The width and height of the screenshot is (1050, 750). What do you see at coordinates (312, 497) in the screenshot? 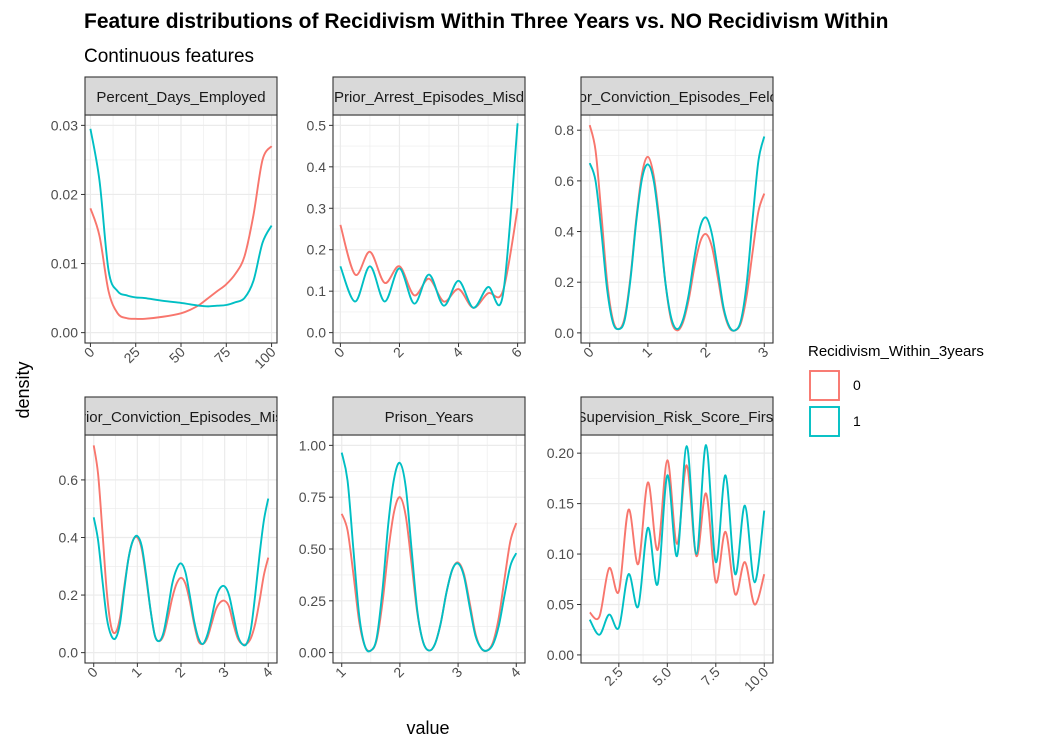
I see `y-tick-label: 0.75` at bounding box center [312, 497].